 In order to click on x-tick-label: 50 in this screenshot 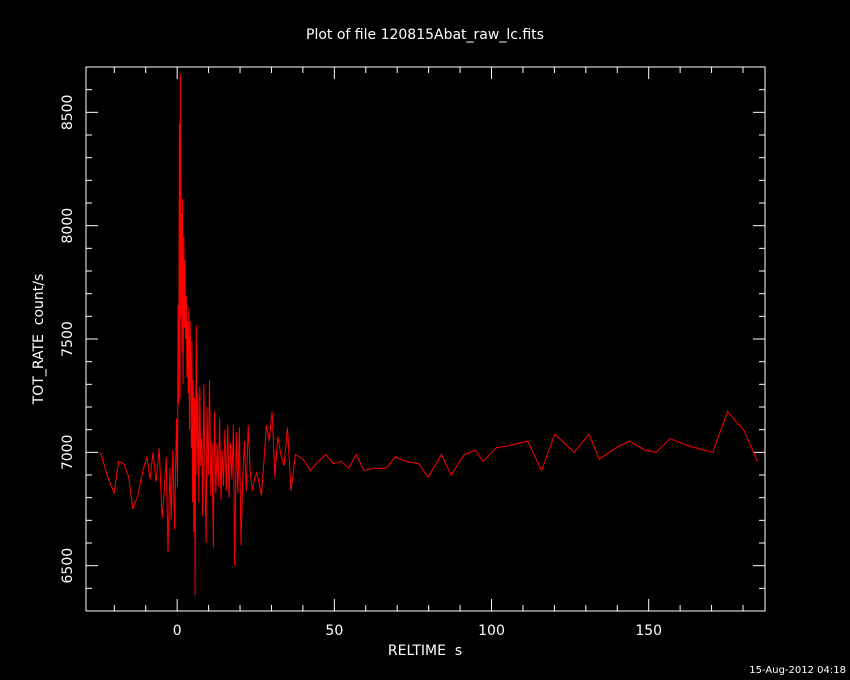, I will do `click(334, 631)`.